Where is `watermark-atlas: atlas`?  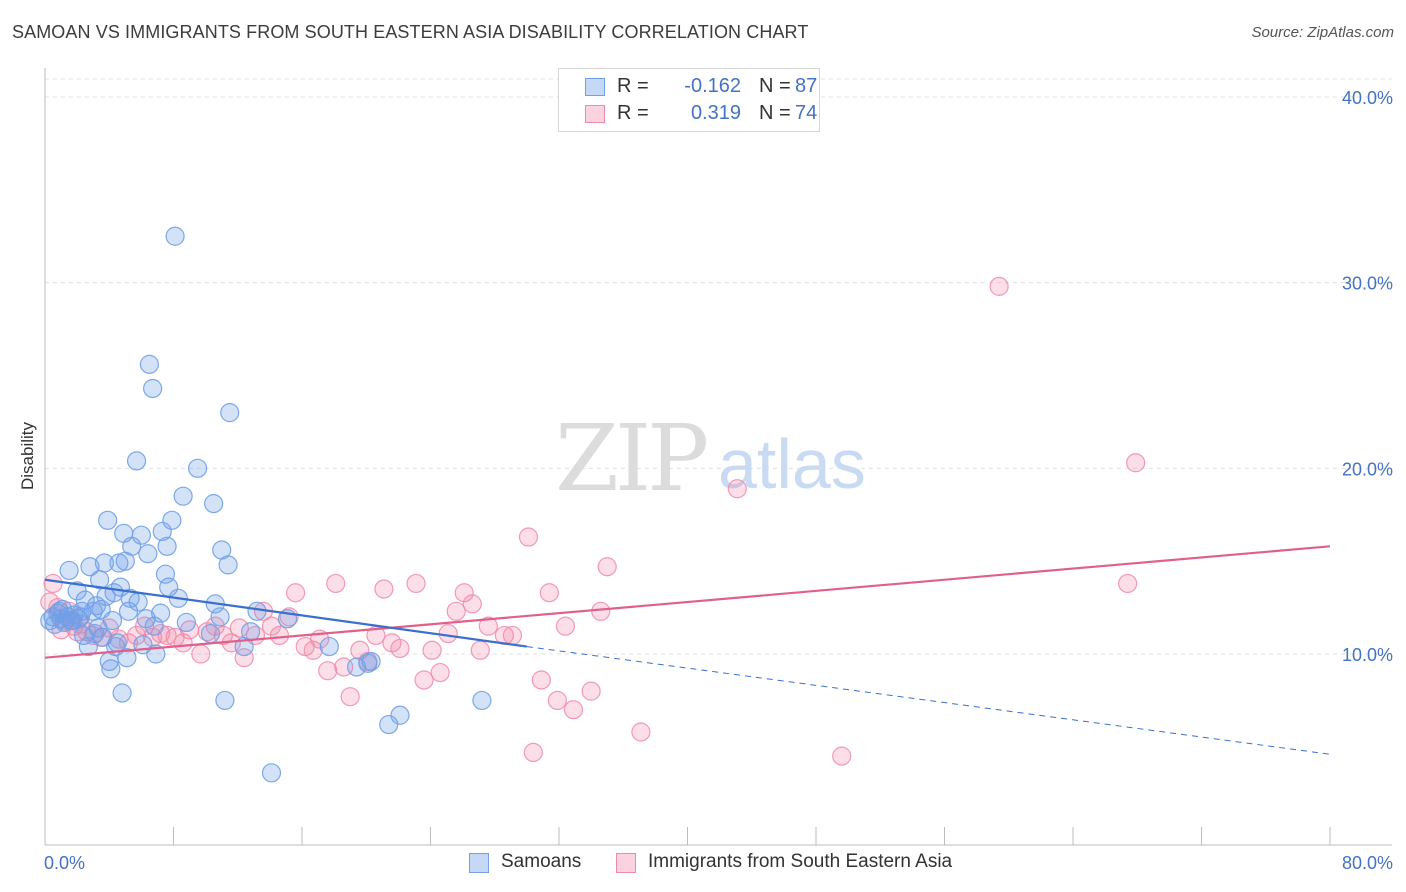 watermark-atlas: atlas is located at coordinates (792, 464).